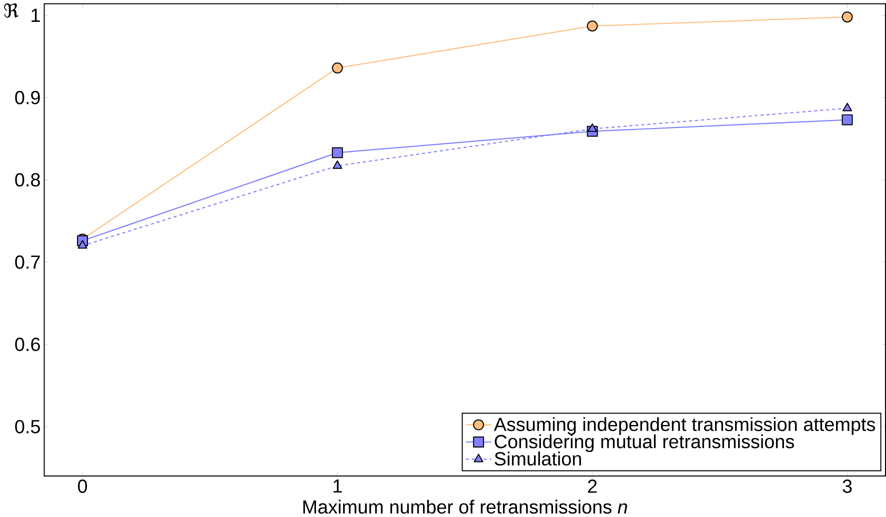  I want to click on y-tick-label: 0.7, so click(27, 262).